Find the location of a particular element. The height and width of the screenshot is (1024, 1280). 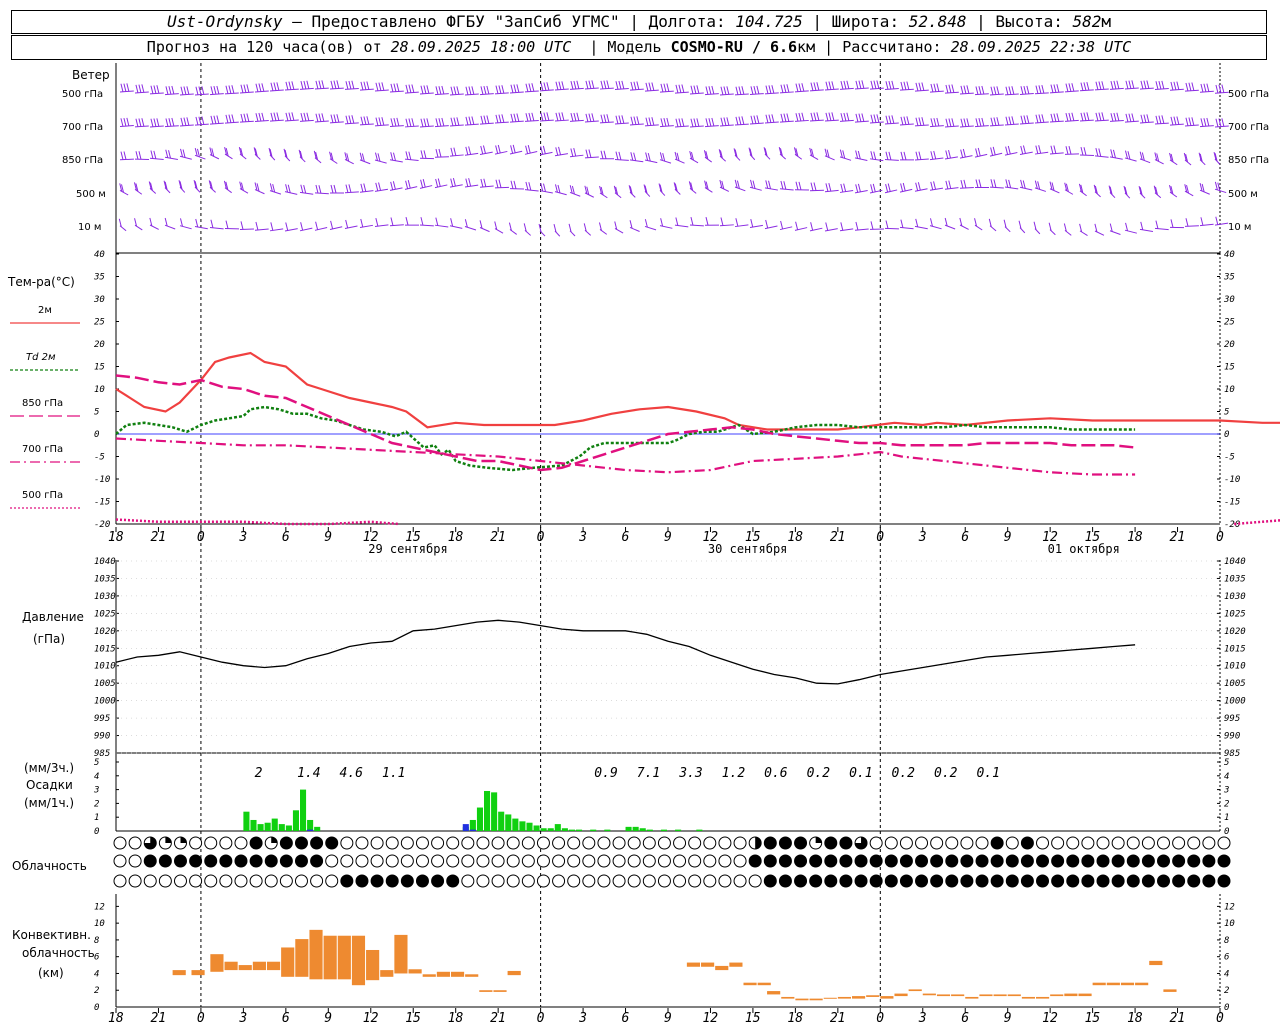

date-label-0: 29 сентября is located at coordinates (407, 549).